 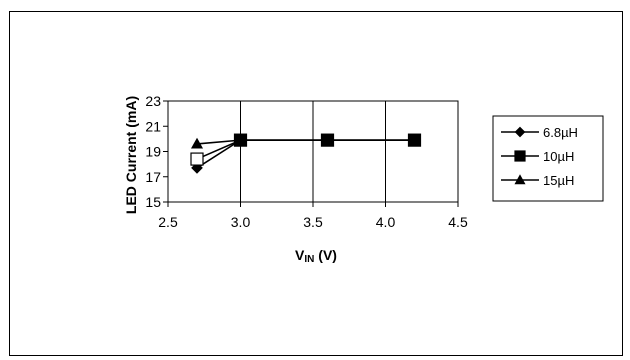 I want to click on x-axis-title-unit: (V), so click(x=325, y=255).